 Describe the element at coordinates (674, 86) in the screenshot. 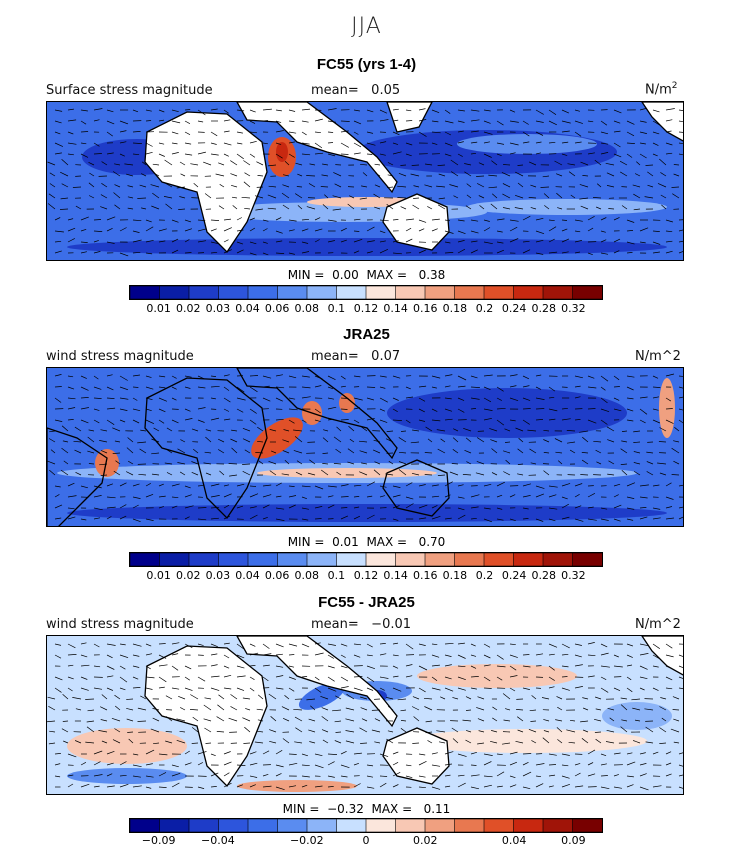

I see `panel1-units-sup: 2` at that location.